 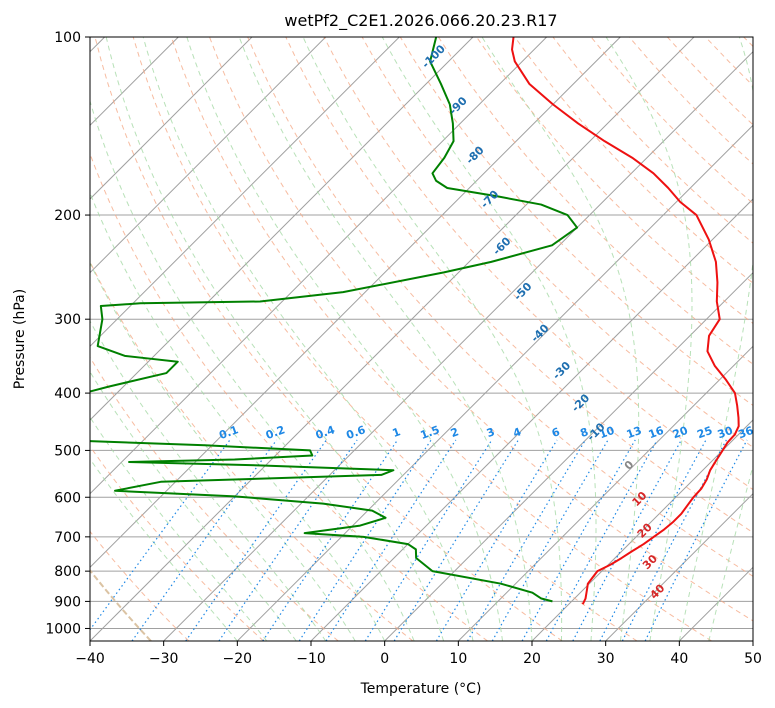 What do you see at coordinates (430, 432) in the screenshot?
I see `mixing-ratio-label: 1.5` at bounding box center [430, 432].